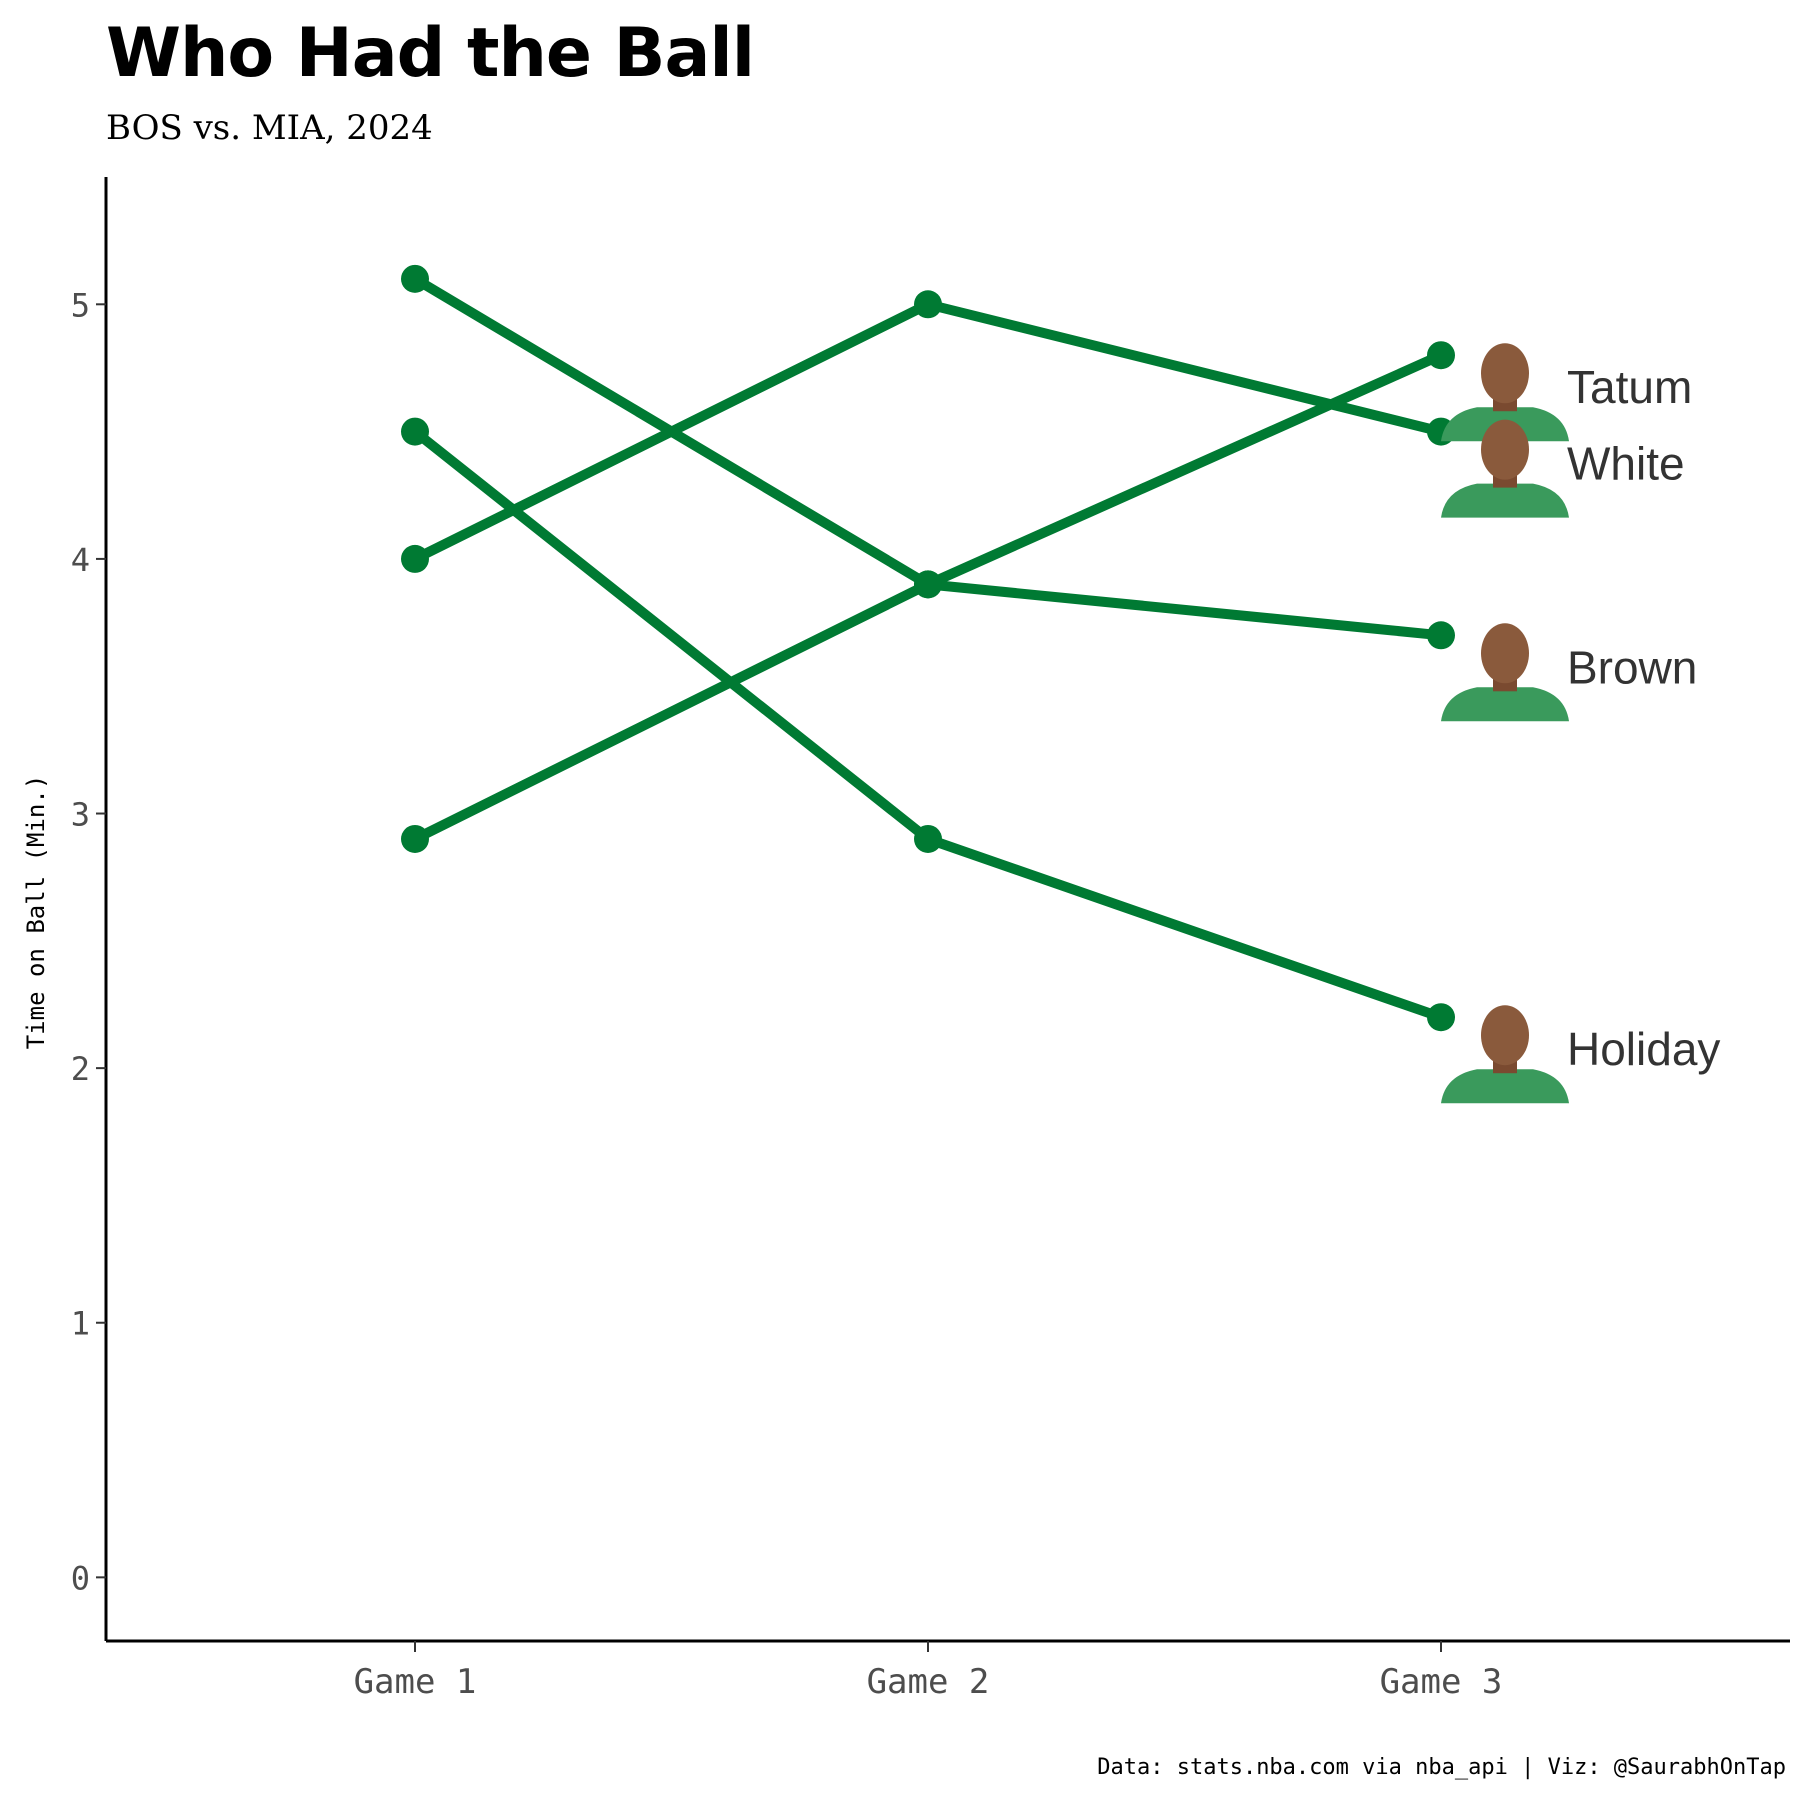 Image resolution: width=1800 pixels, height=1800 pixels. What do you see at coordinates (80, 1578) in the screenshot?
I see `y-tick-label: 0` at bounding box center [80, 1578].